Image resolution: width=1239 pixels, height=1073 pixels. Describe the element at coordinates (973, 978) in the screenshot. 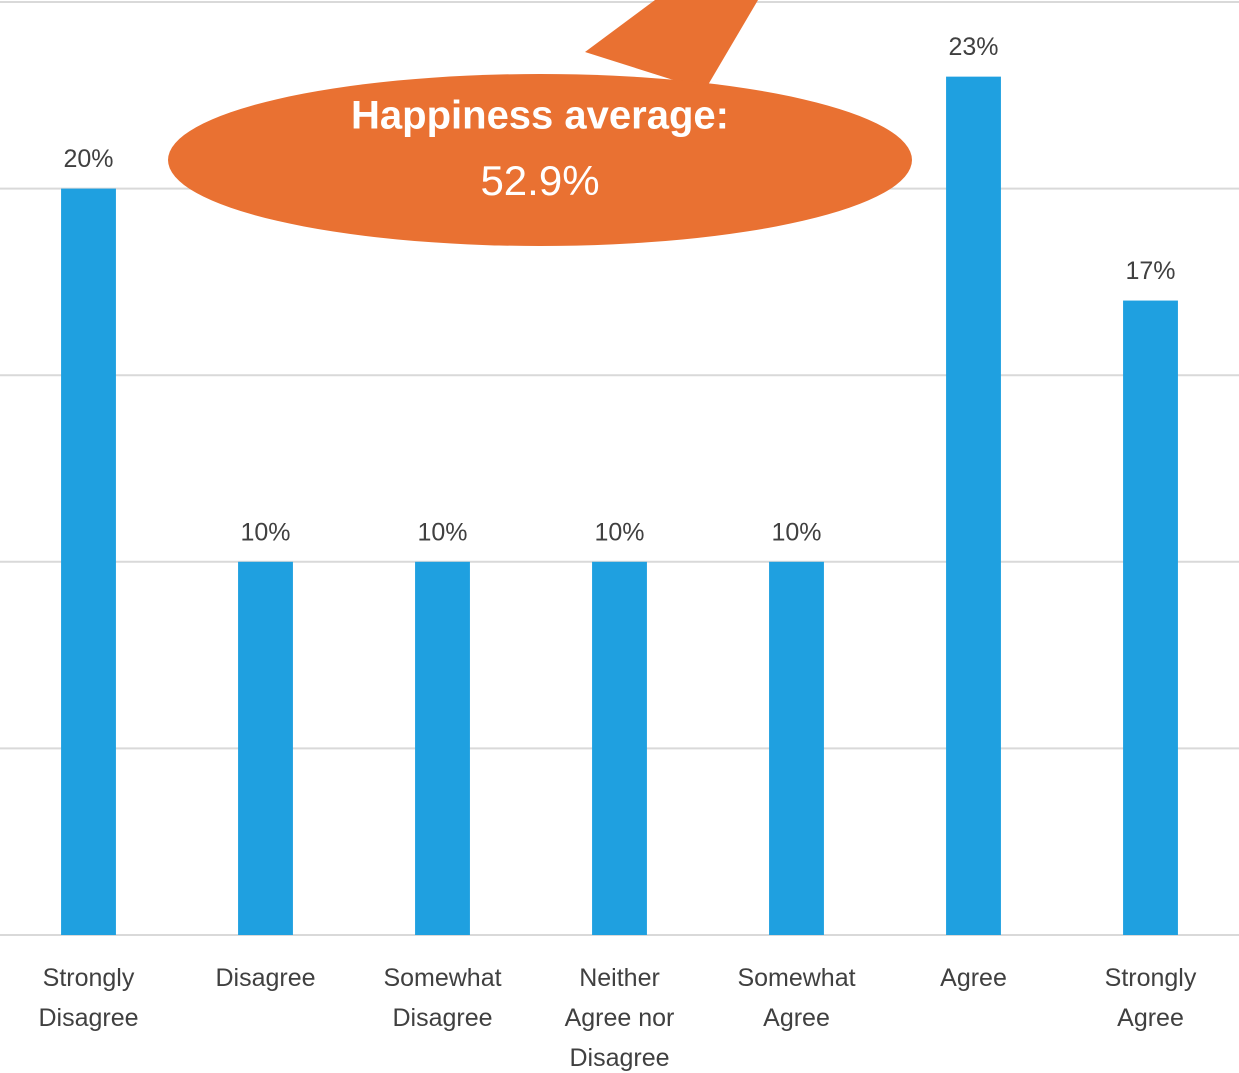

I see `x-tick-label: Agree` at that location.